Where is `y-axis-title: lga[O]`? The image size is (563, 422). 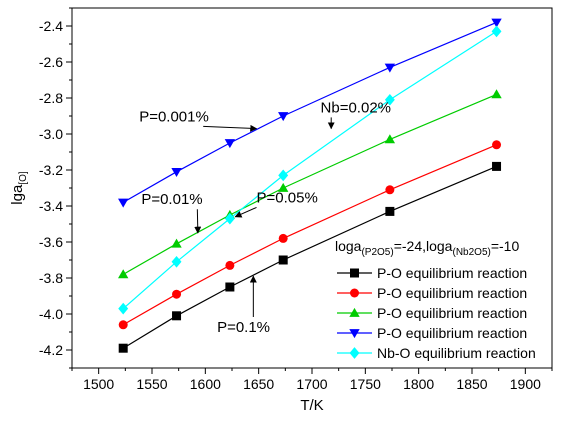 y-axis-title: lga[O] is located at coordinates (19, 188).